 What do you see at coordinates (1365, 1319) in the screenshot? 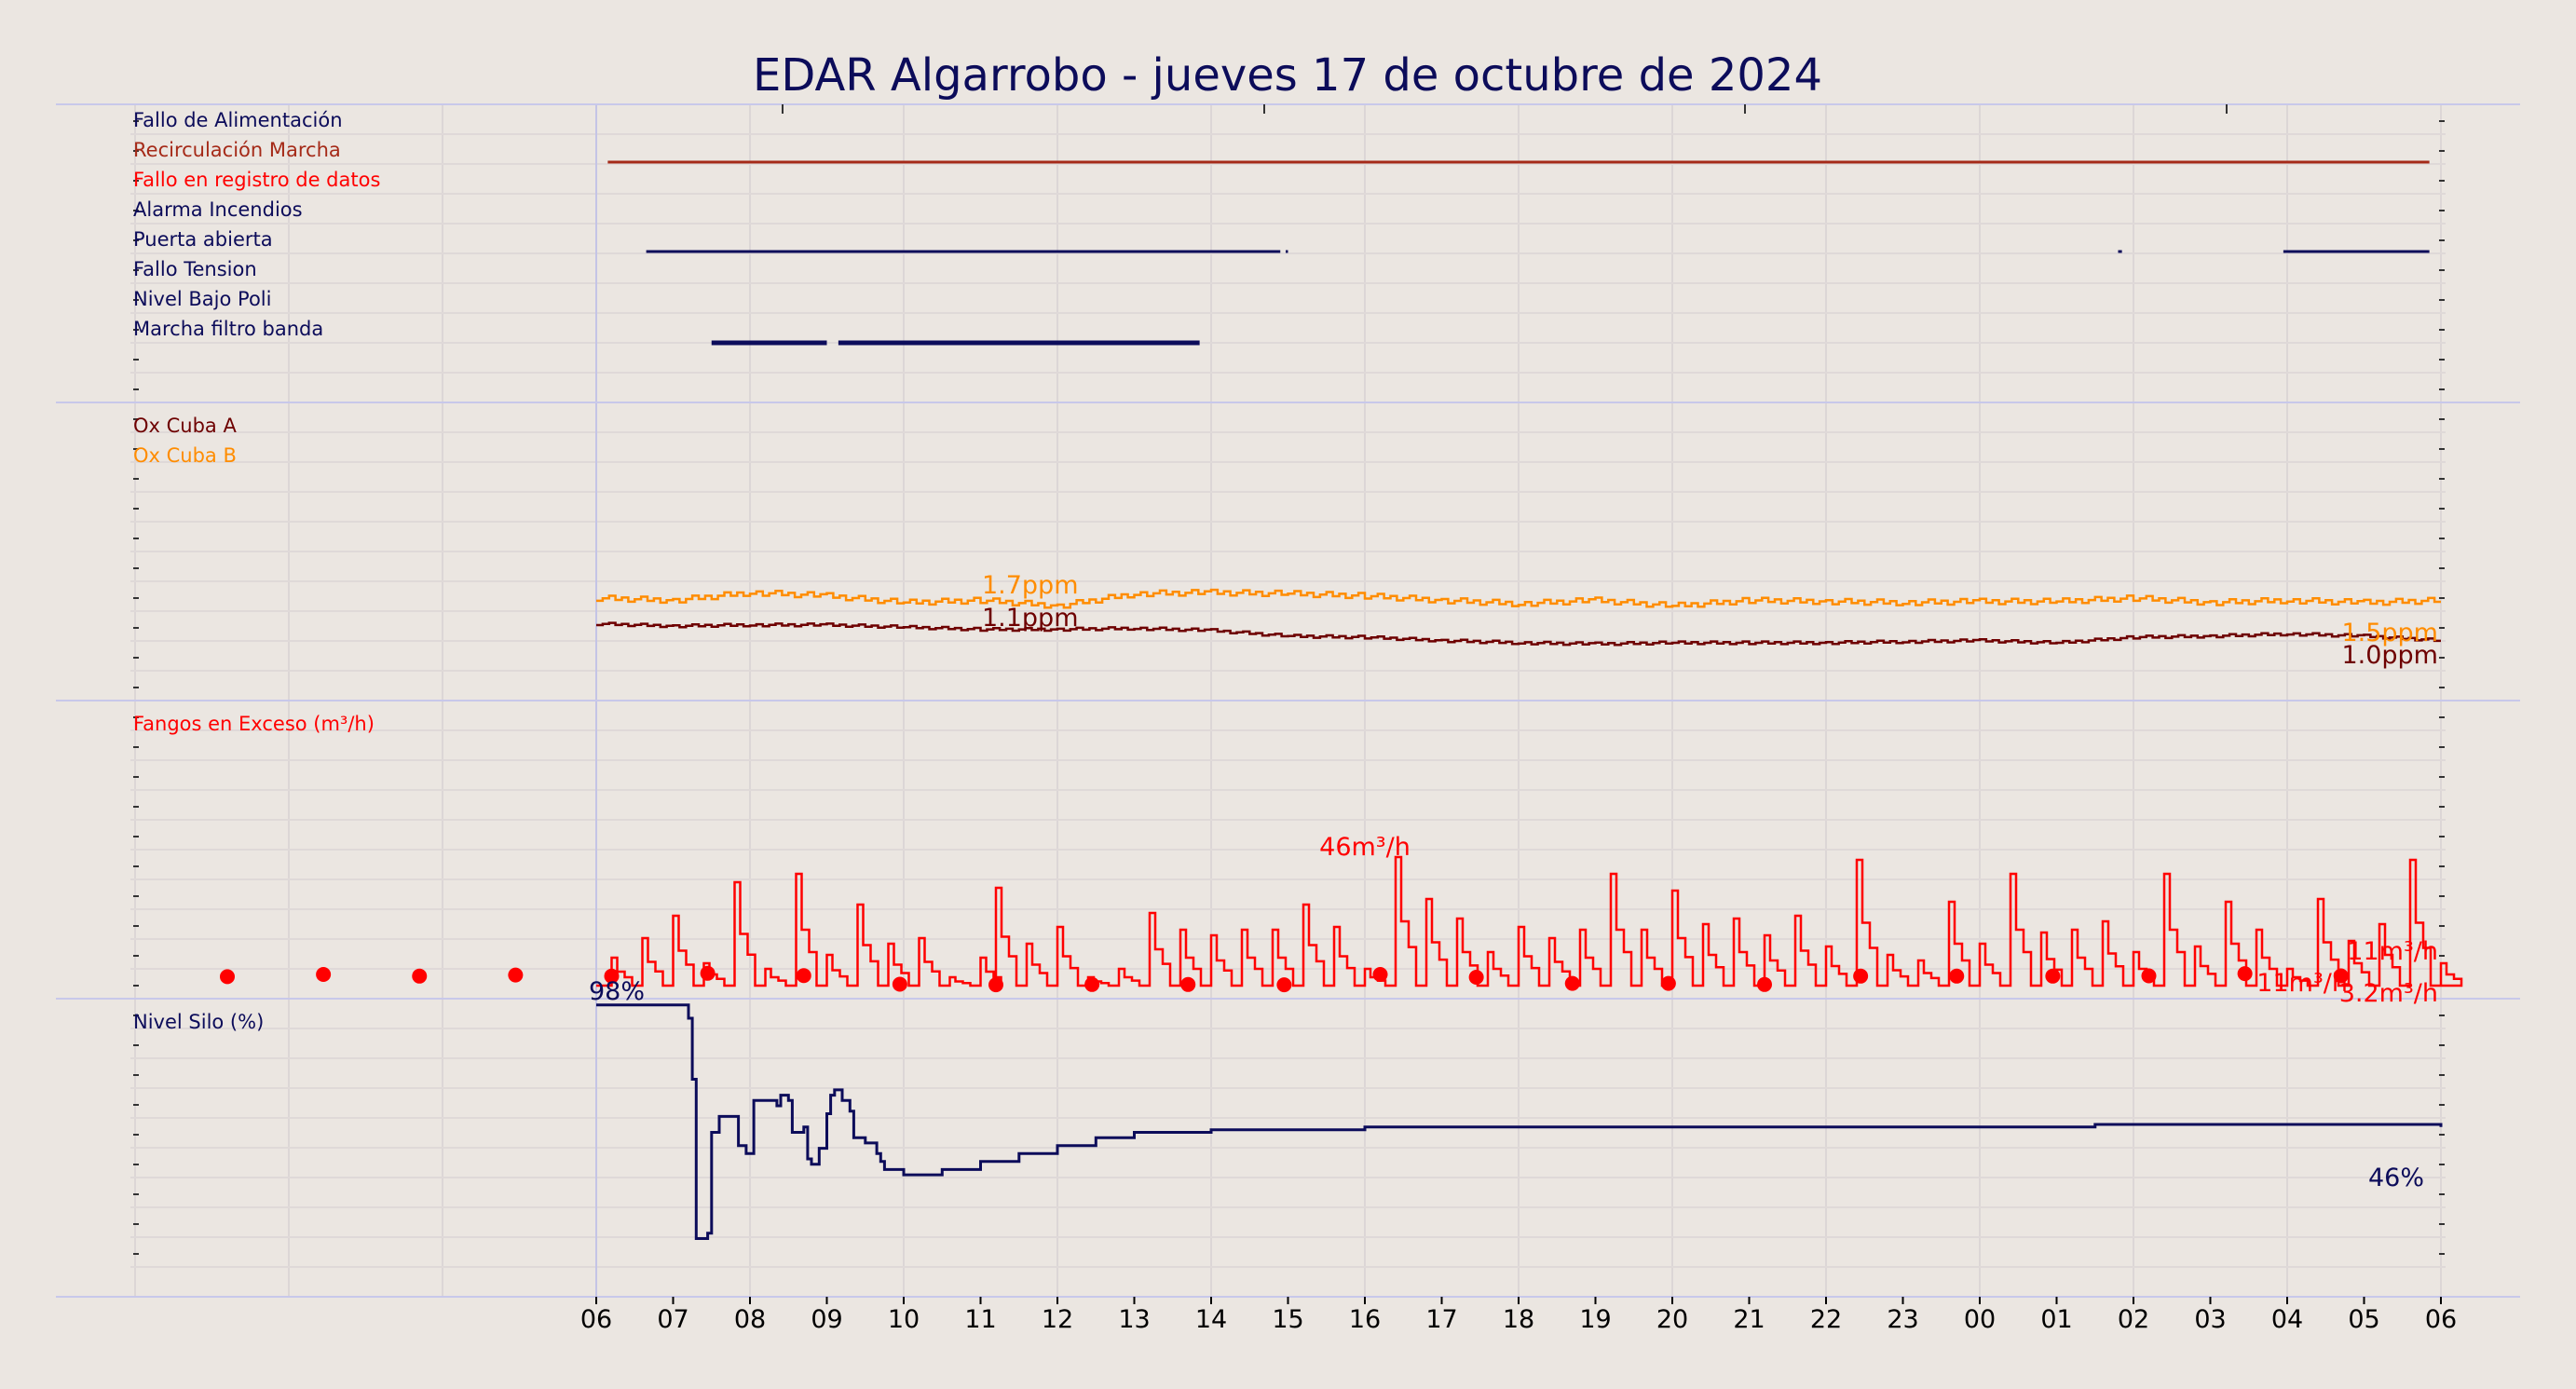
I see `x-tick-label: 16` at bounding box center [1365, 1319].